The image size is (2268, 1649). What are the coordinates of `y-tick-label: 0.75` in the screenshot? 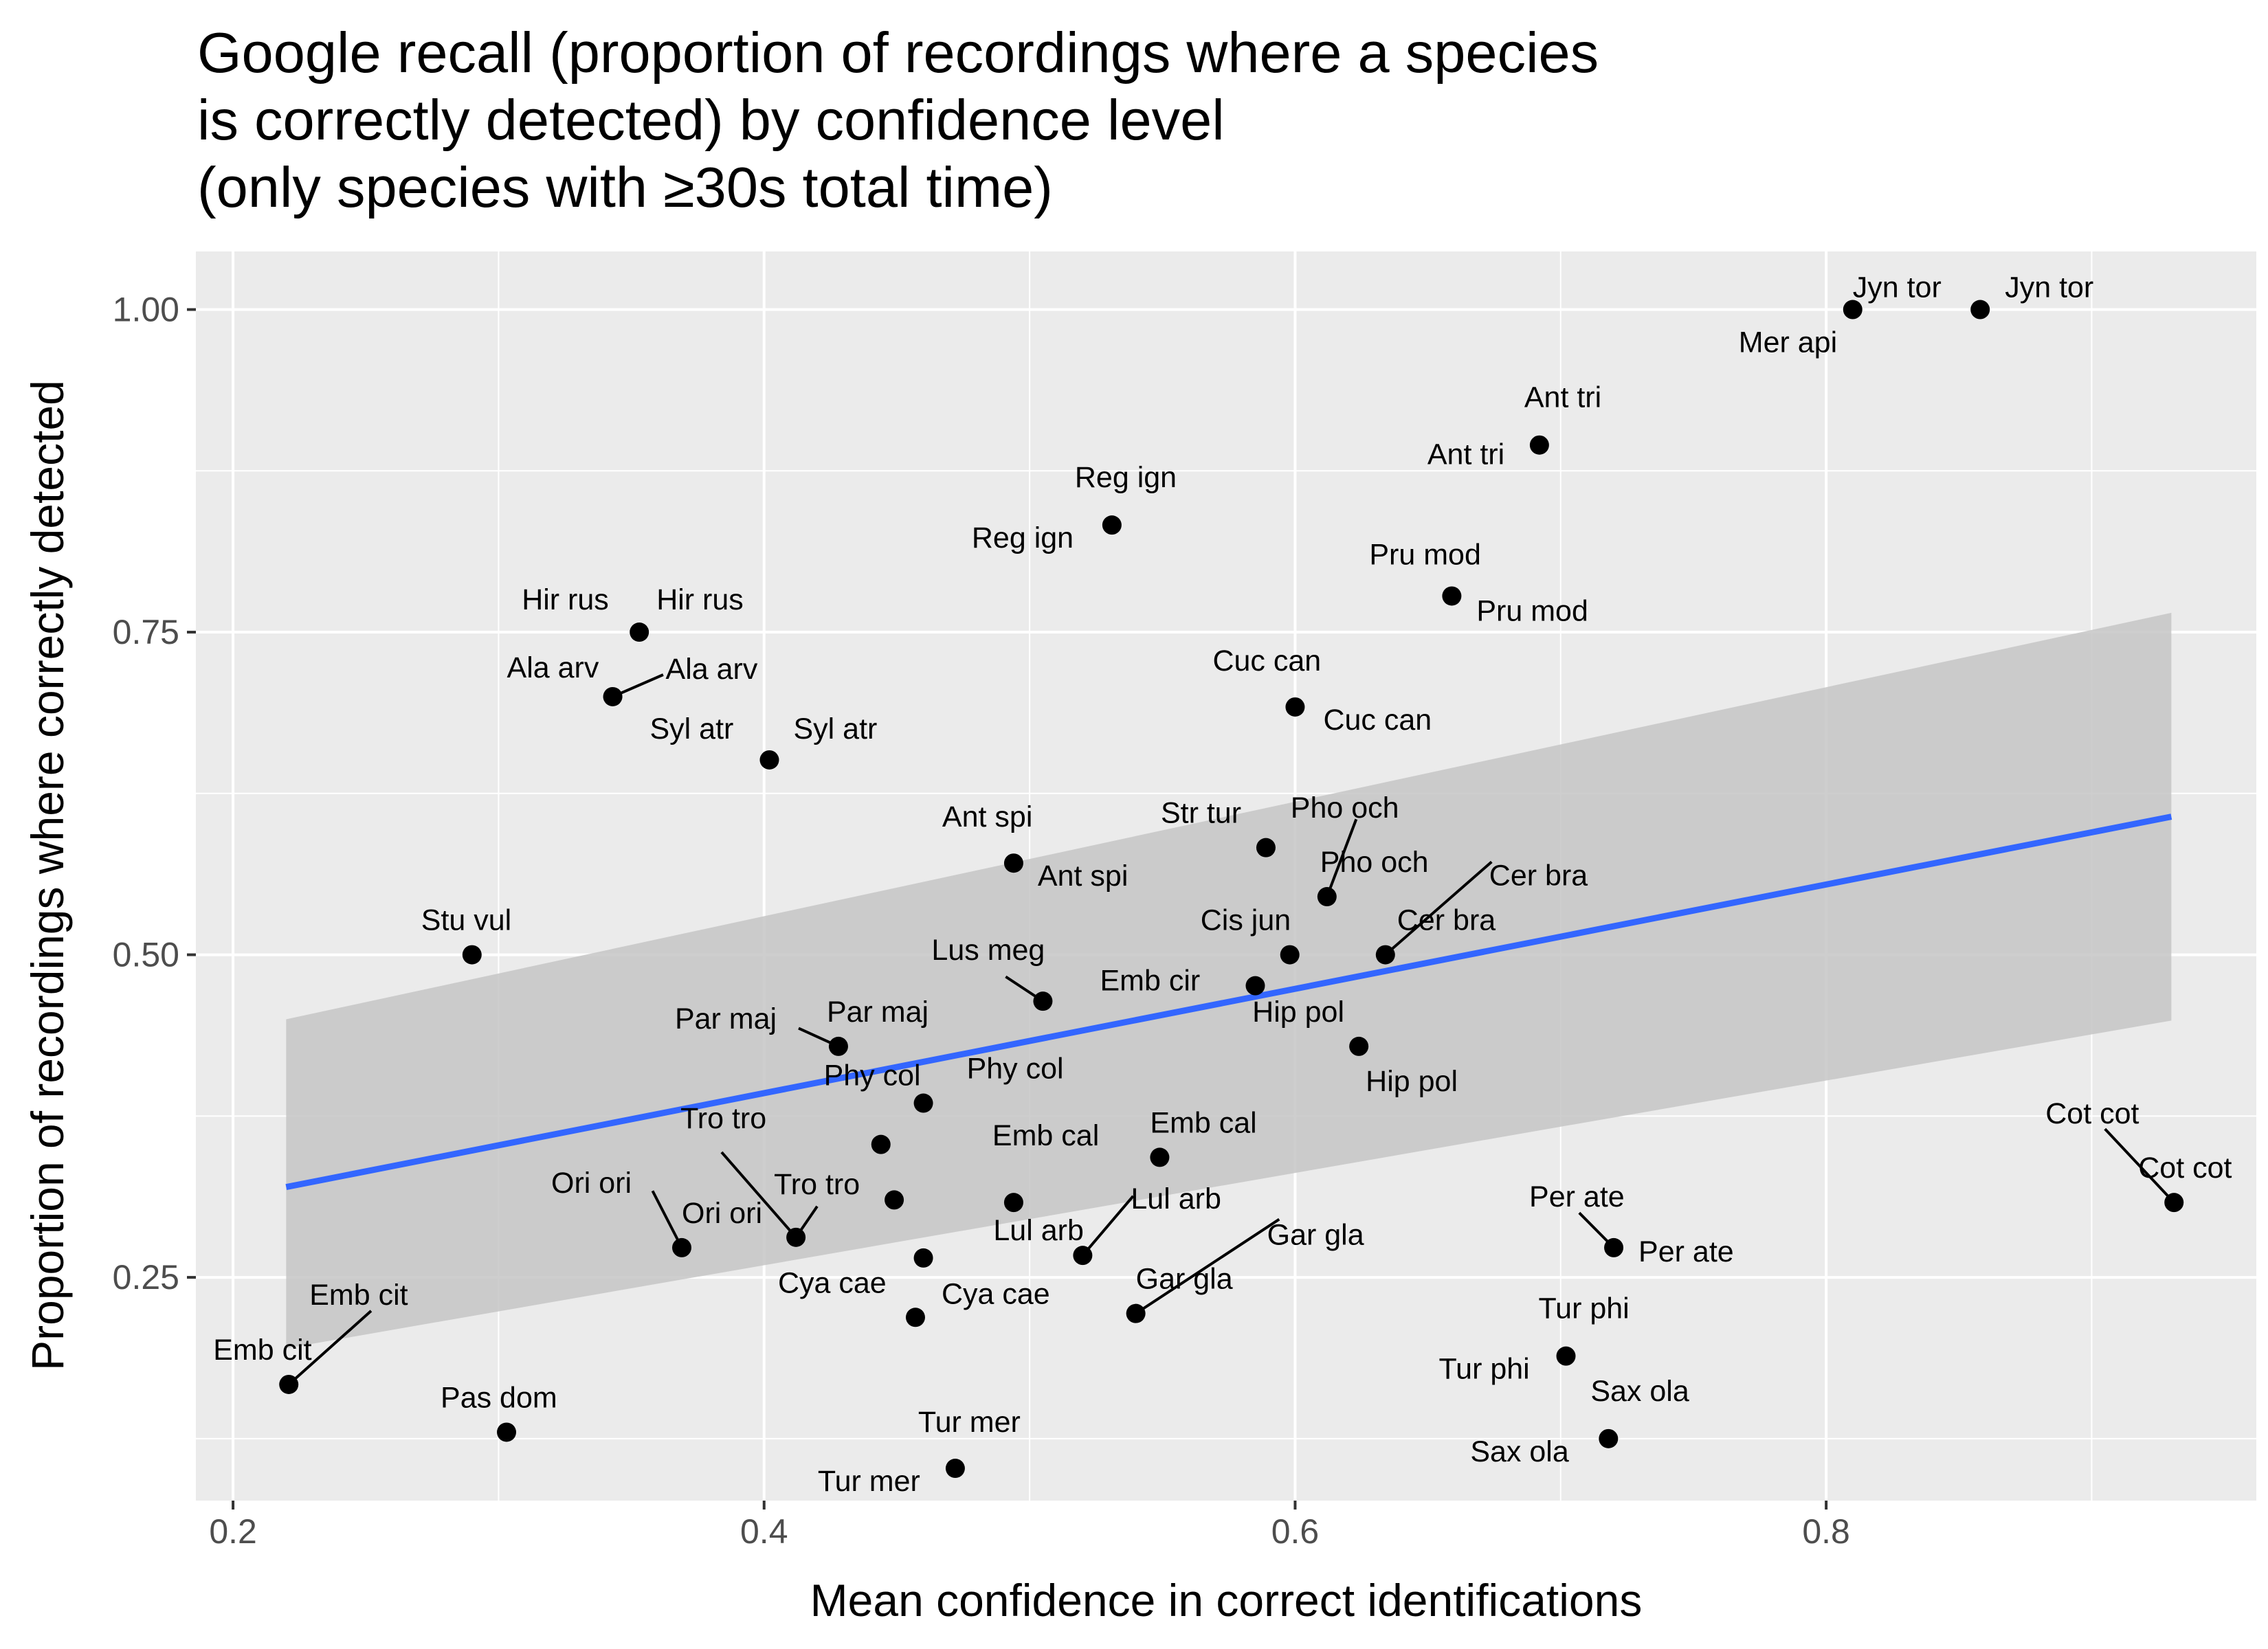 It's located at (146, 632).